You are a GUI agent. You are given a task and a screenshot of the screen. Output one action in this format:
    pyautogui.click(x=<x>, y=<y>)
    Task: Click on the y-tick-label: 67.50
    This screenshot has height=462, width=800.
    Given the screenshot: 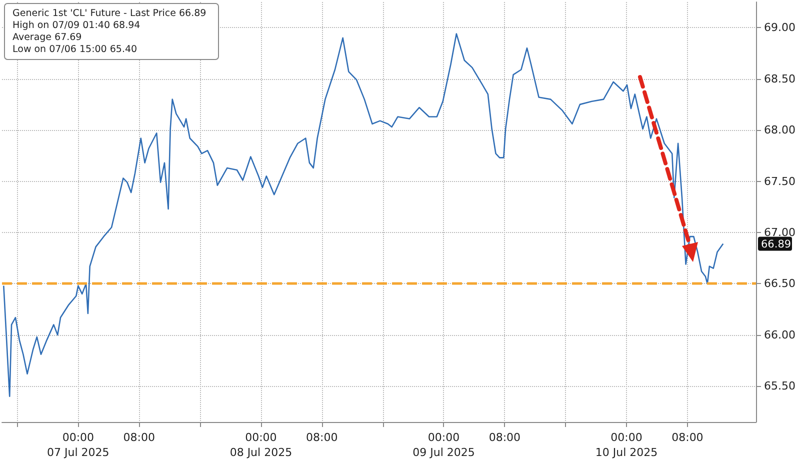 What is the action you would take?
    pyautogui.click(x=780, y=181)
    